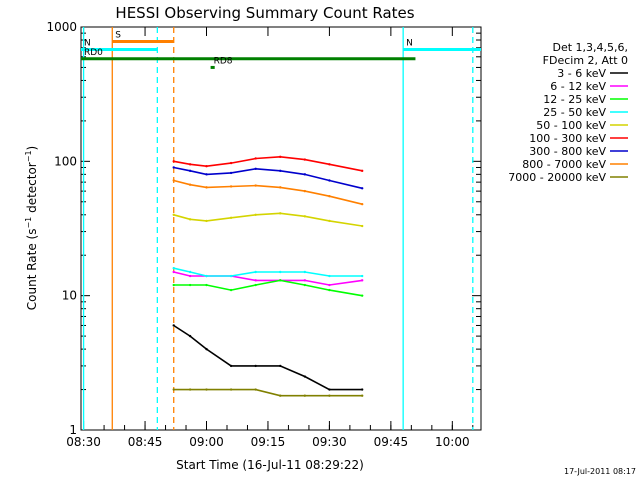 This screenshot has height=480, width=640. Describe the element at coordinates (567, 138) in the screenshot. I see `legend-entry: 100 - 300 keV` at that location.